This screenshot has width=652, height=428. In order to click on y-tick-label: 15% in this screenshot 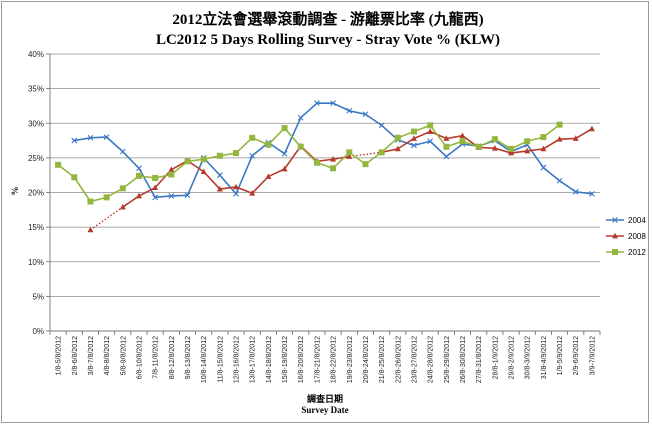, I will do `click(36, 227)`.